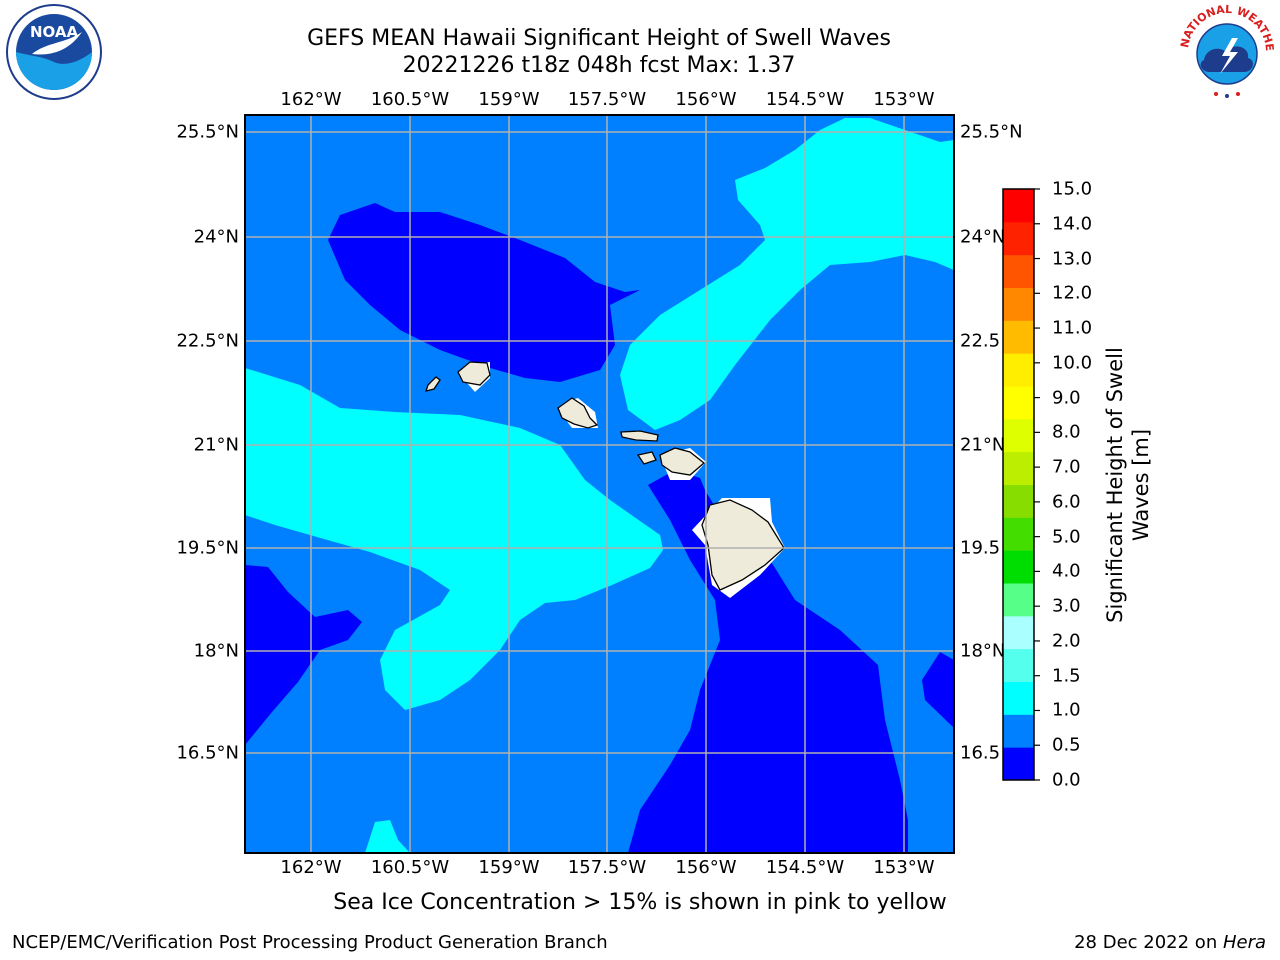  I want to click on lon-tick-top: 156°W, so click(706, 99).